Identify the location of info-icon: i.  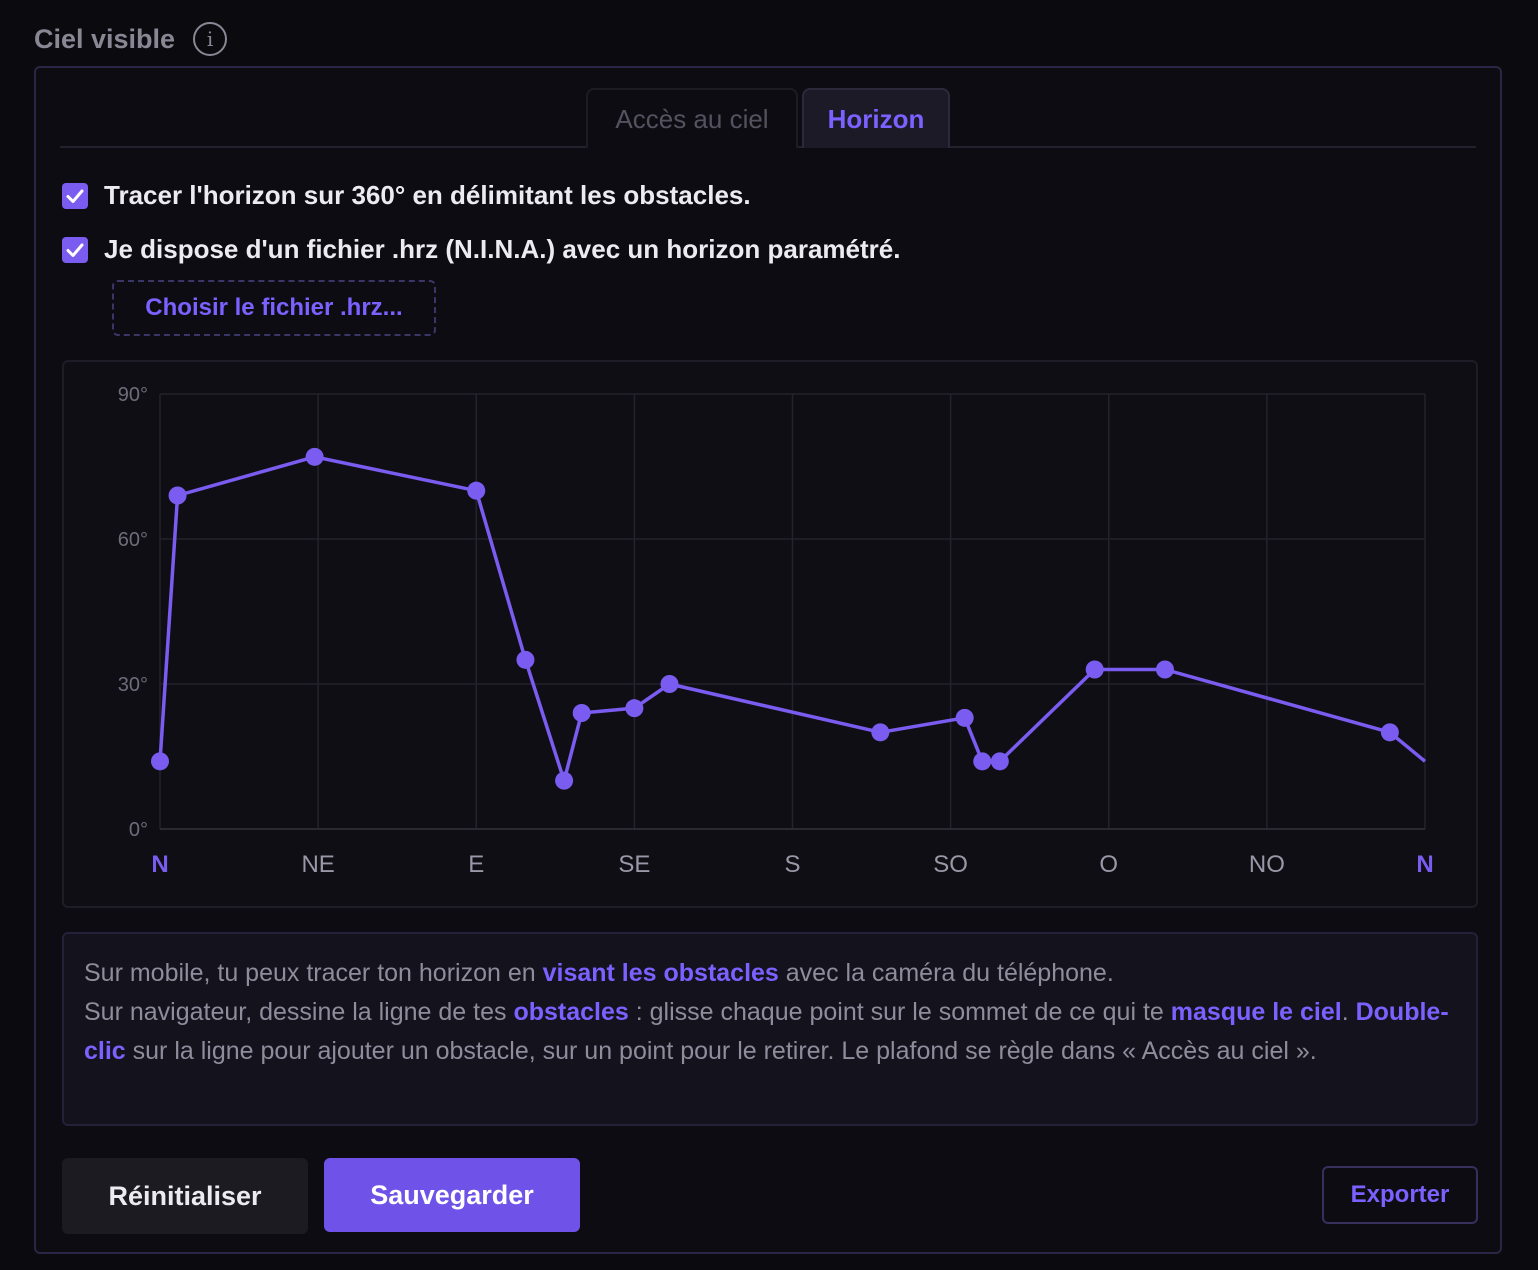
(210, 39).